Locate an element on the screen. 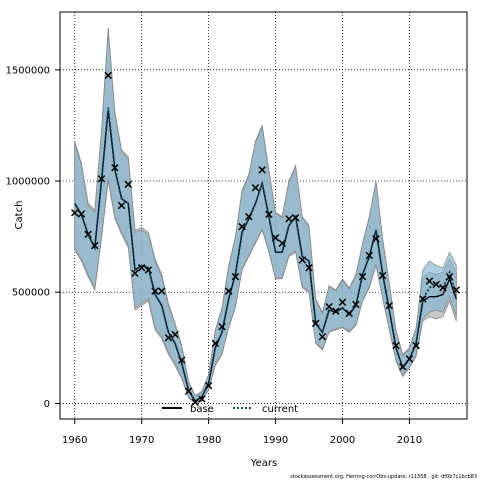 The width and height of the screenshot is (480, 480). legend-label-base: base is located at coordinates (202, 409).